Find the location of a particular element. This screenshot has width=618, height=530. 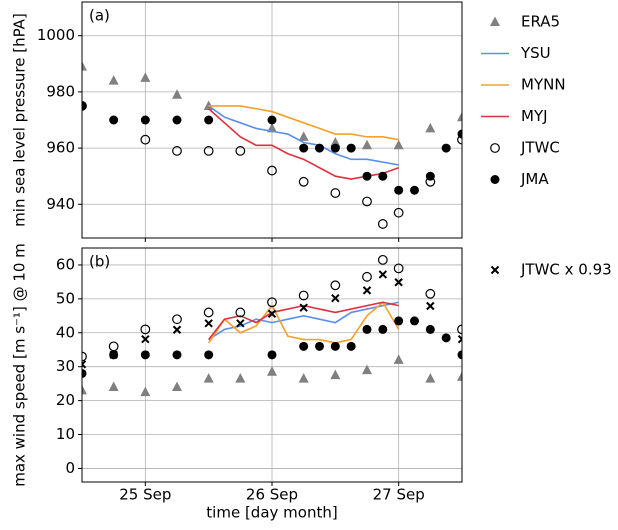

legend-label: JTWC is located at coordinates (540, 148).